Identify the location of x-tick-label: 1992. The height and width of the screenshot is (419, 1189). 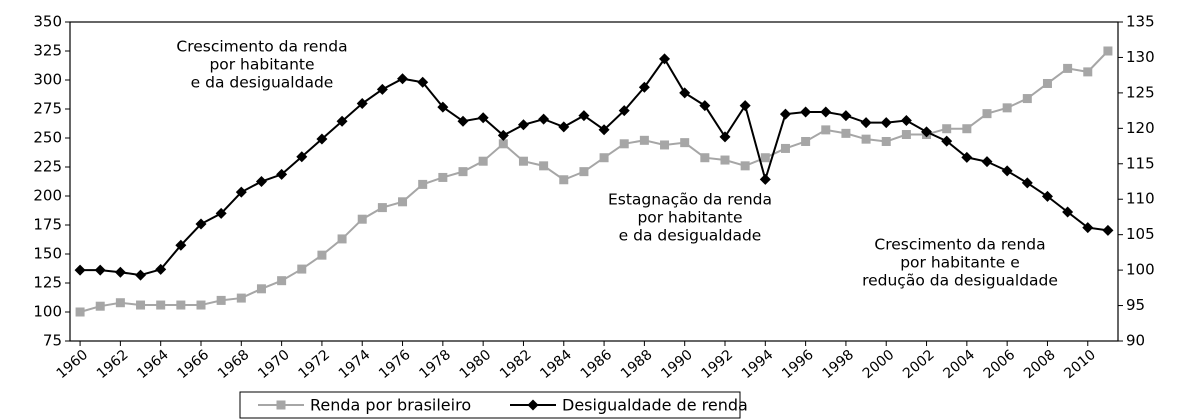
(718, 364).